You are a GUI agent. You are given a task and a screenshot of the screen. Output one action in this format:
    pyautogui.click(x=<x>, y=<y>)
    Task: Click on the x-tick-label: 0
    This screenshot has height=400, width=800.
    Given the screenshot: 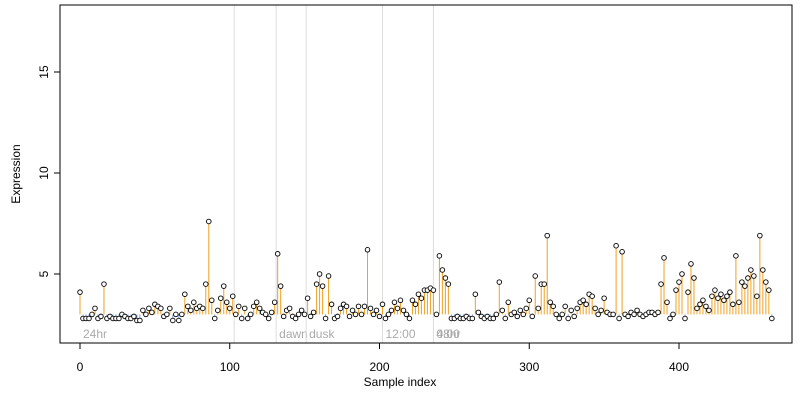 What is the action you would take?
    pyautogui.click(x=80, y=367)
    